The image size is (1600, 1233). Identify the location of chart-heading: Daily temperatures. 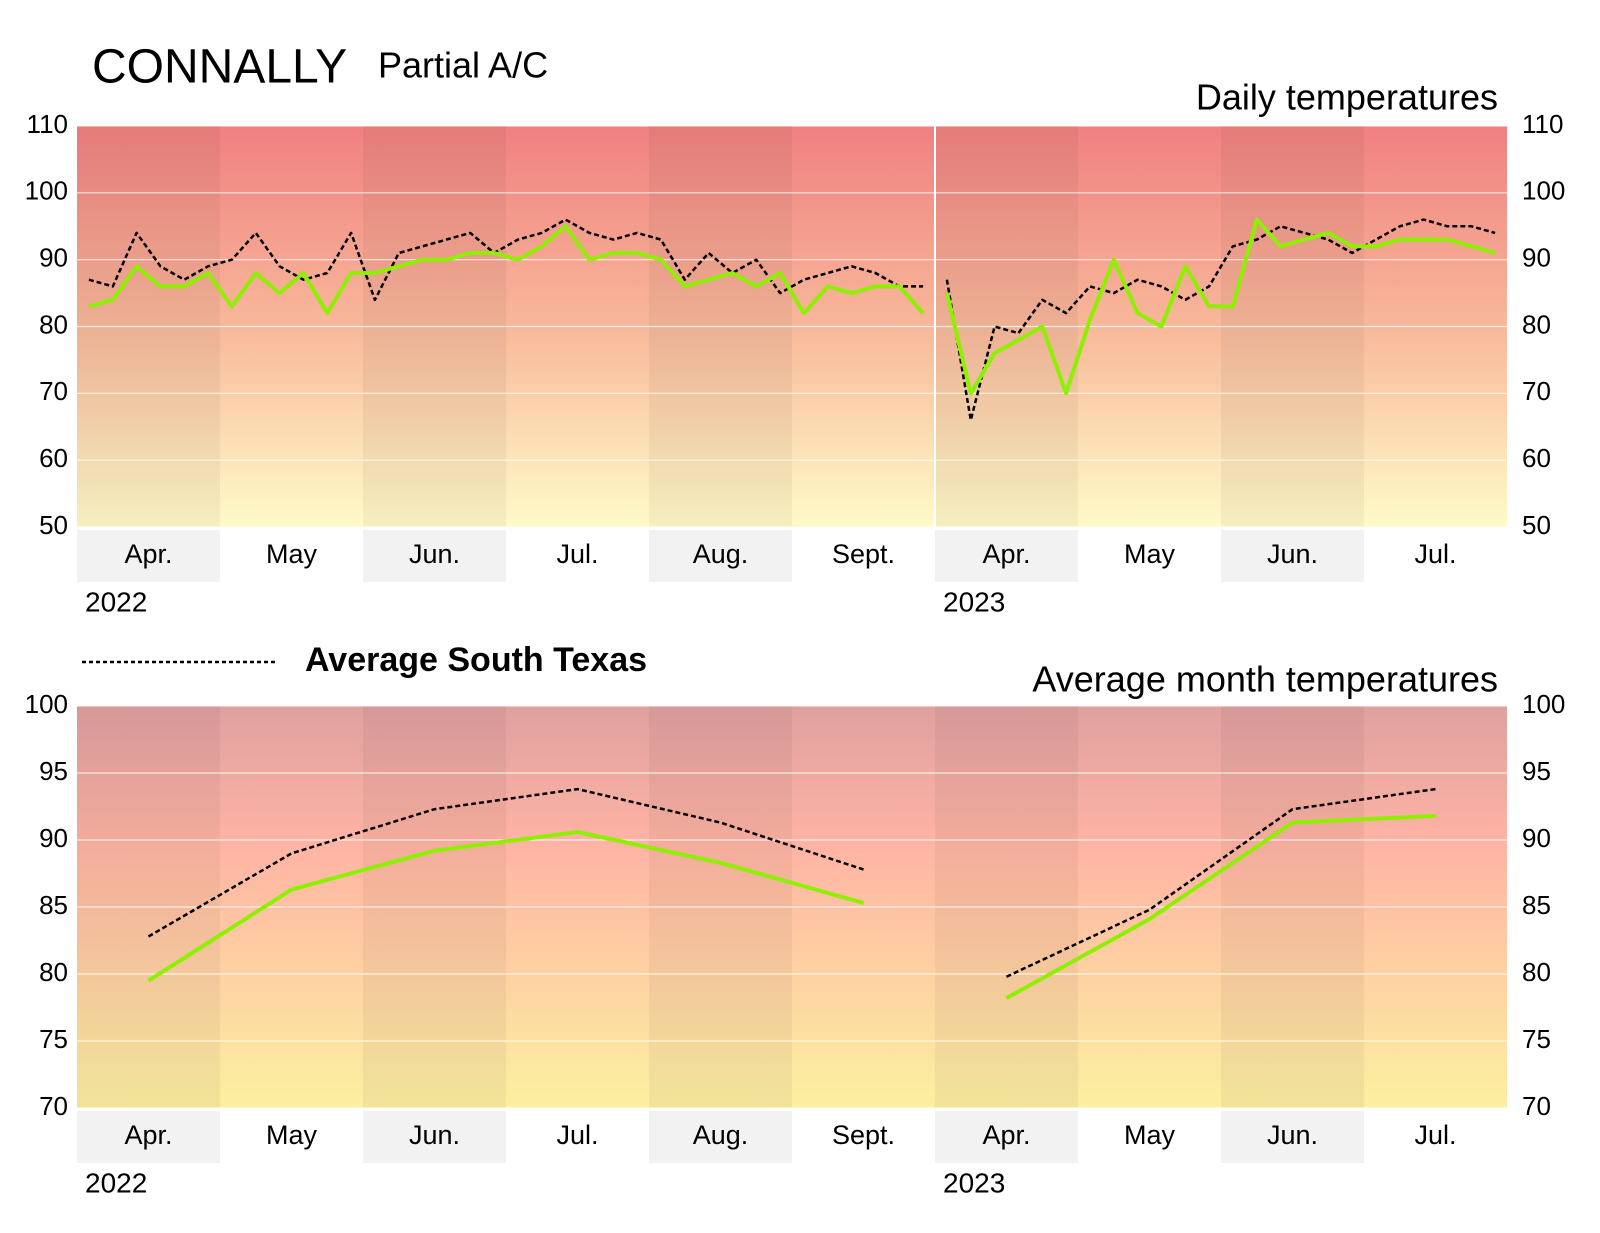
(1347, 97).